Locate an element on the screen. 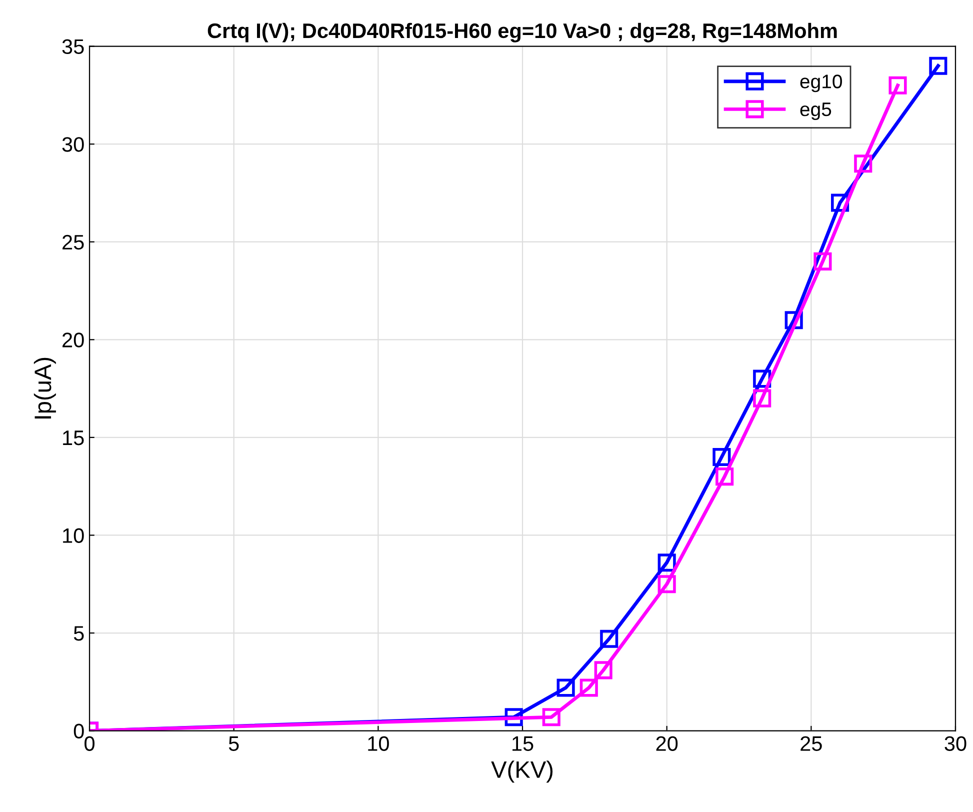 The height and width of the screenshot is (812, 973). x-tick-label: 15 is located at coordinates (523, 743).